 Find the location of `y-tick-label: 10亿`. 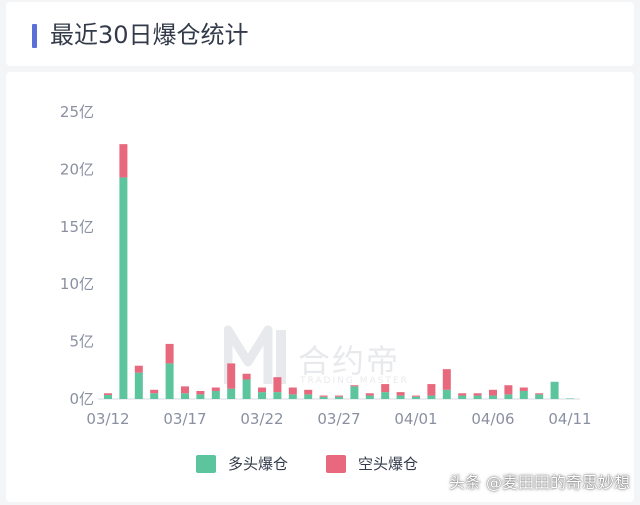

y-tick-label: 10亿 is located at coordinates (77, 284).